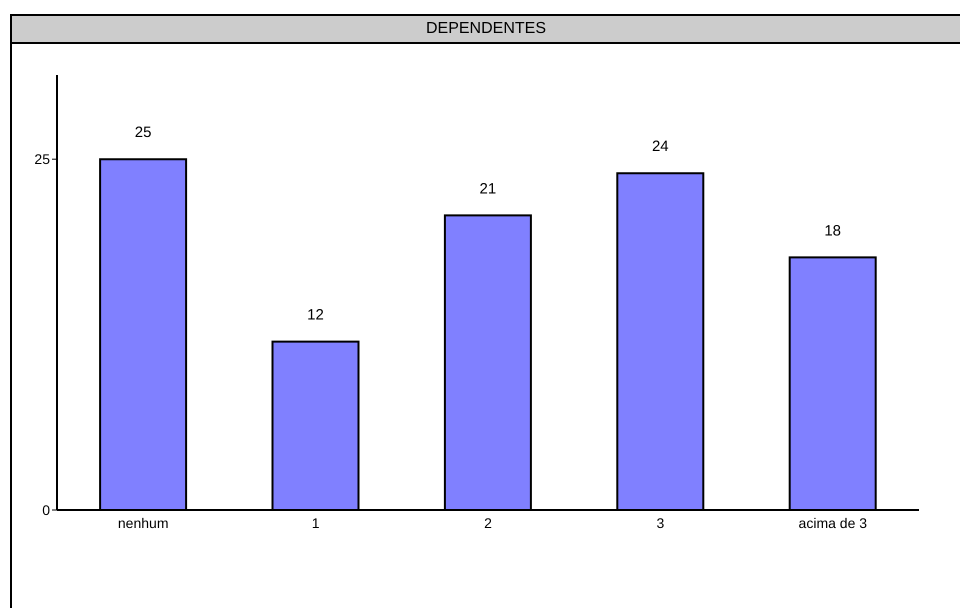 This screenshot has width=960, height=608. What do you see at coordinates (315, 315) in the screenshot?
I see `data-label: 12` at bounding box center [315, 315].